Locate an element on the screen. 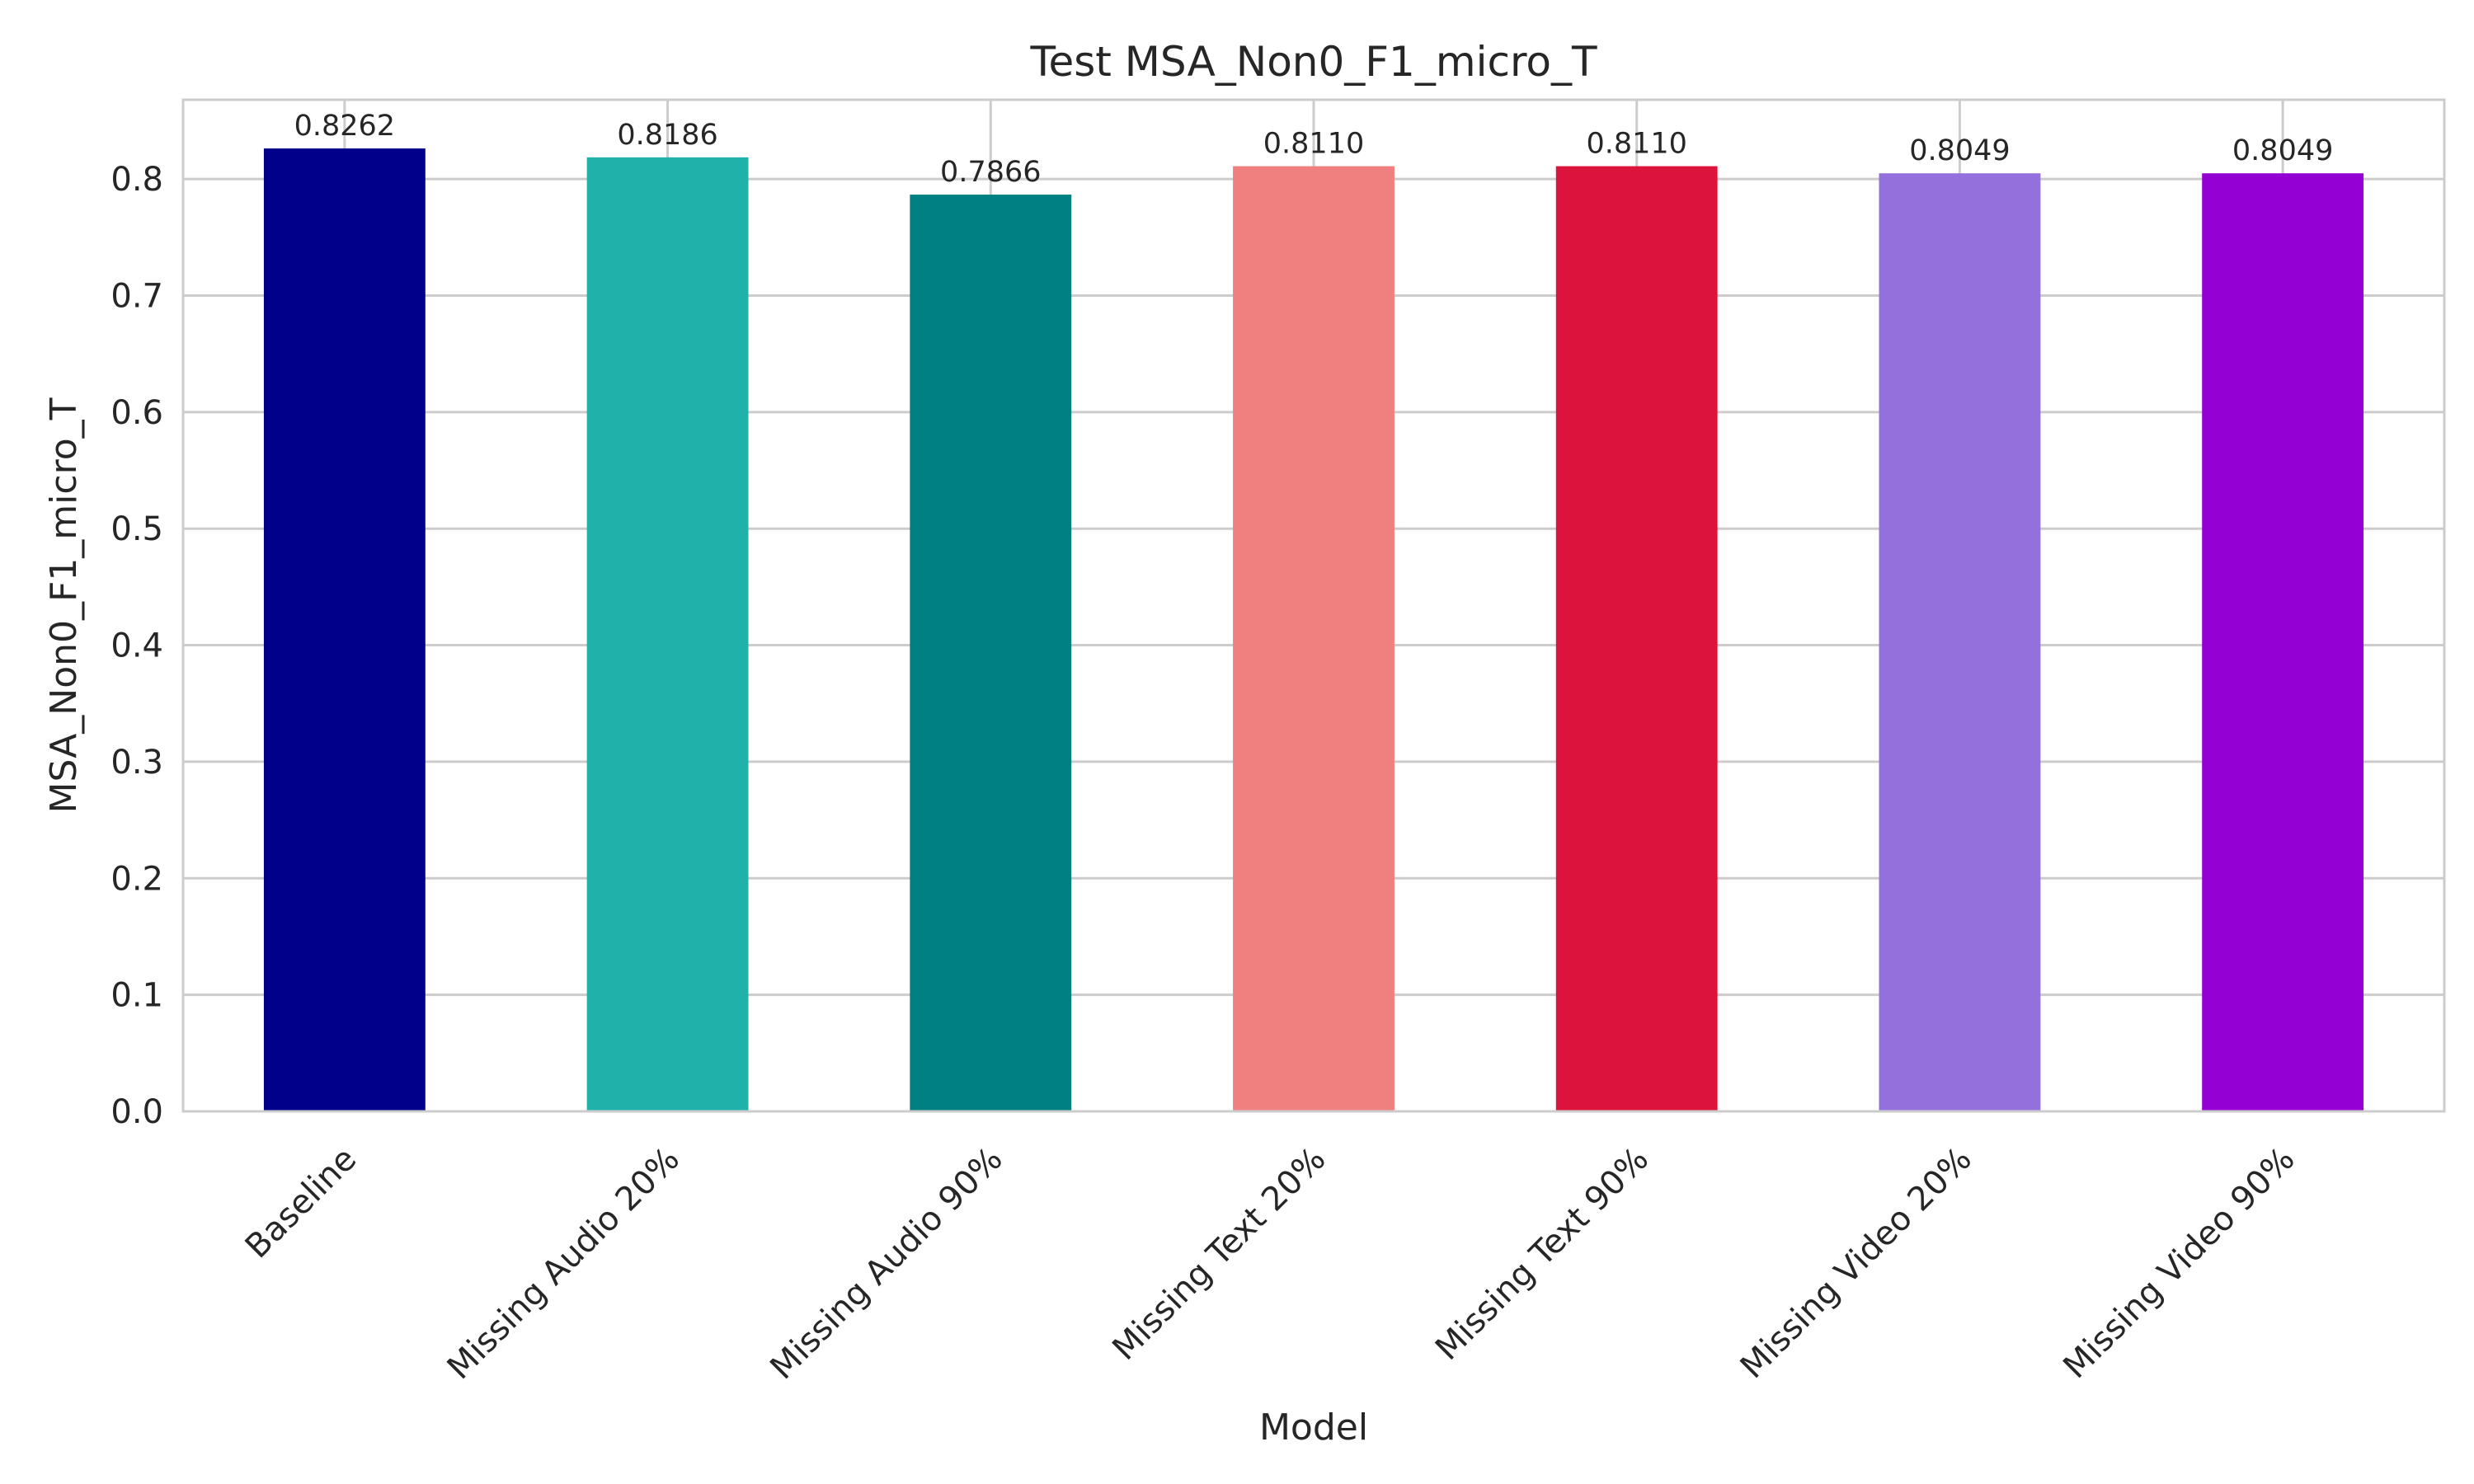  y-tick-label: 0.0 is located at coordinates (137, 1112).